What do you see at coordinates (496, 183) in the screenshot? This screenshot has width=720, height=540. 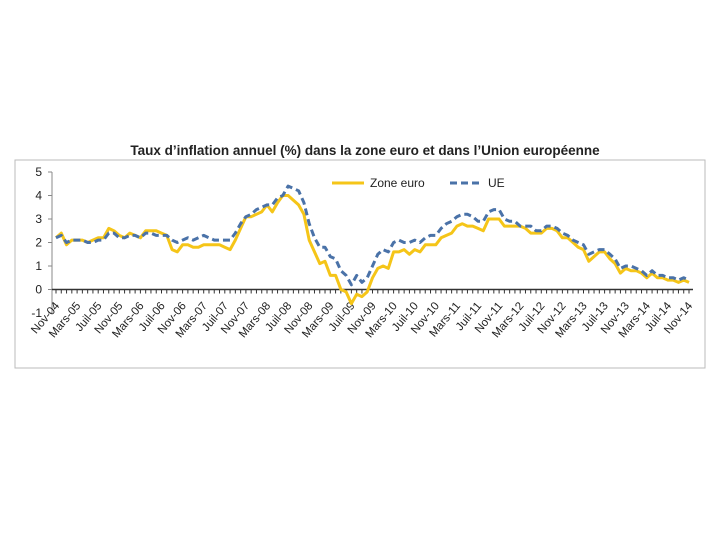 I see `legend-label: UE` at bounding box center [496, 183].